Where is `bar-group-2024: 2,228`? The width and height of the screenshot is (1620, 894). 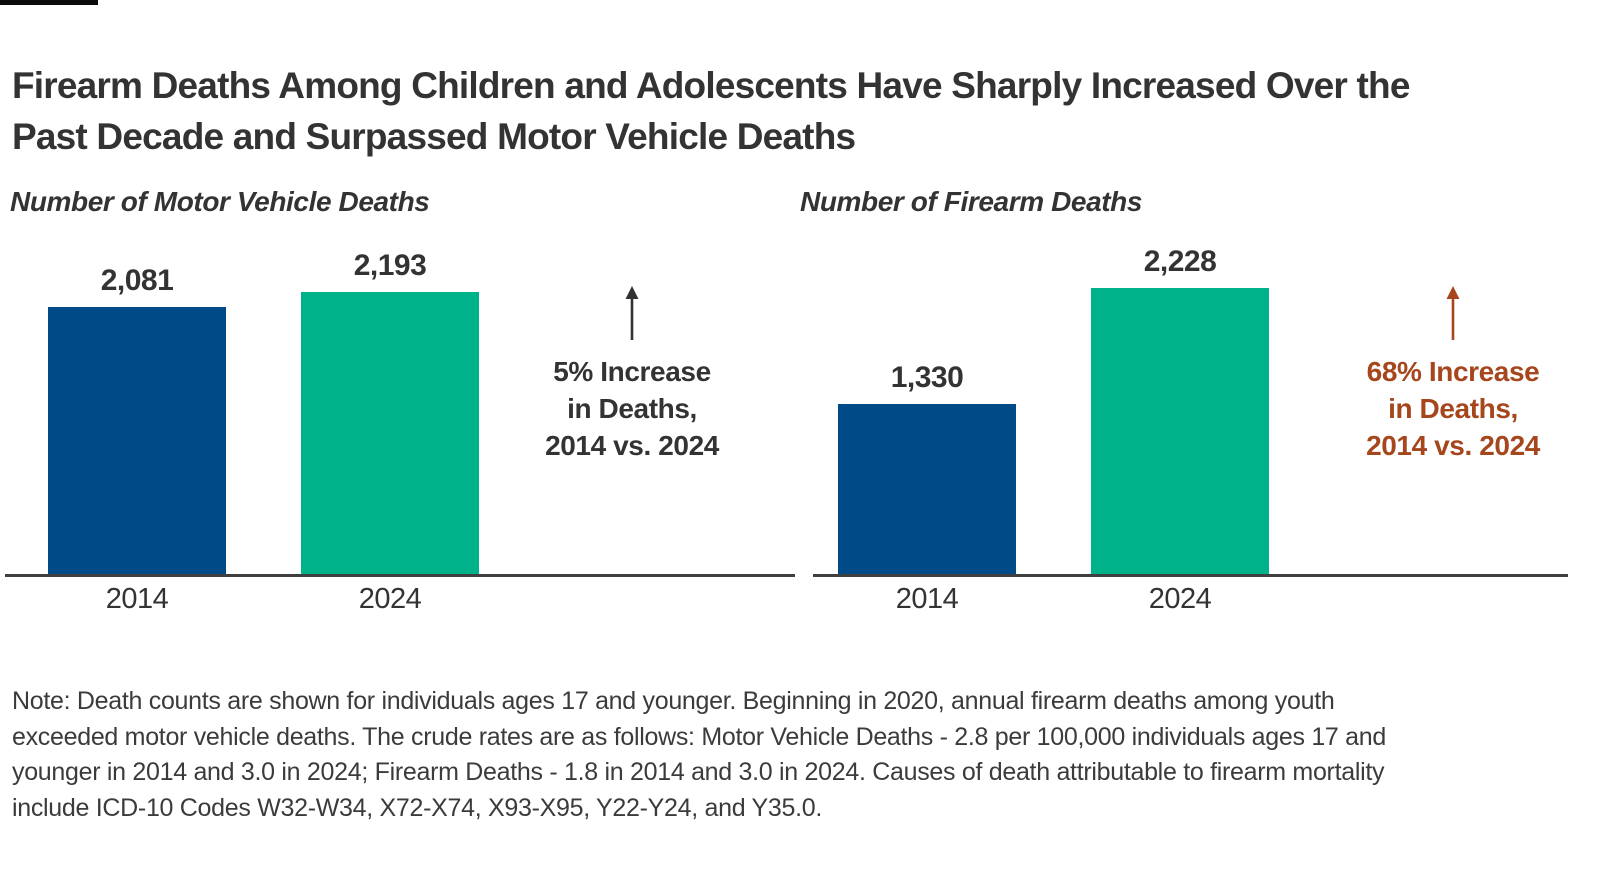 bar-group-2024: 2,228 is located at coordinates (1180, 406).